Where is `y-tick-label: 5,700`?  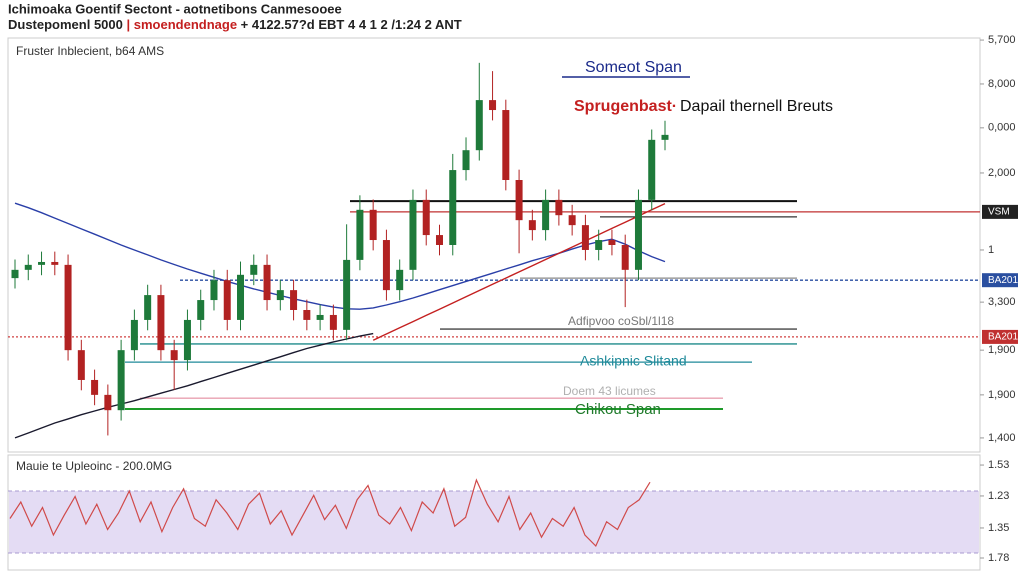 y-tick-label: 5,700 is located at coordinates (1002, 40).